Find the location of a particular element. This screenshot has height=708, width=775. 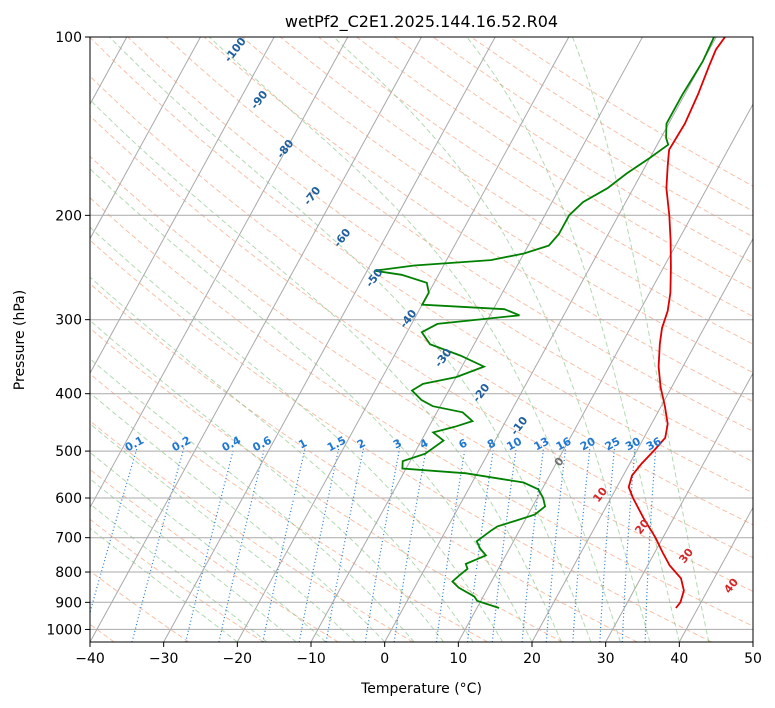

chart-title: wetPf2_C2E1.2025.144.16.52.R04 is located at coordinates (421, 22).